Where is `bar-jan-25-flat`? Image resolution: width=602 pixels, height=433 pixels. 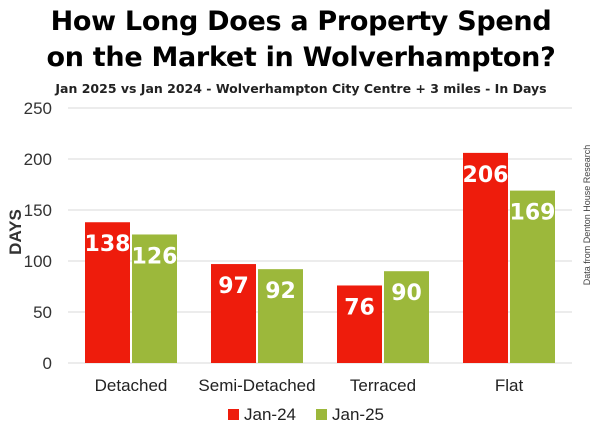
bar-jan-25-flat is located at coordinates (532, 276).